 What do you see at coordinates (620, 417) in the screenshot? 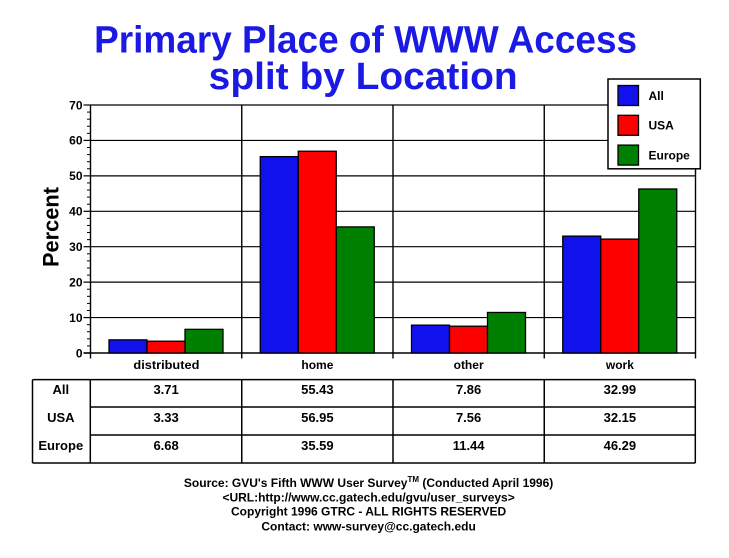
I see `svg-text: 32.15` at bounding box center [620, 417].